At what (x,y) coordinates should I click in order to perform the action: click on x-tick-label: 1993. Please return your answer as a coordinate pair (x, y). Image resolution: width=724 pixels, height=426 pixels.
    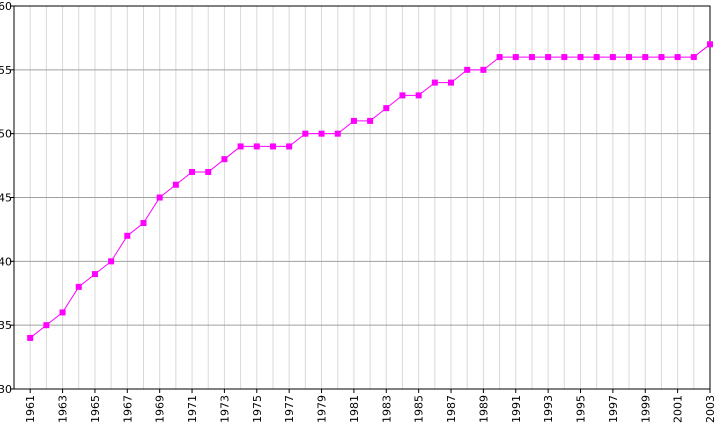
    Looking at the image, I should click on (548, 409).